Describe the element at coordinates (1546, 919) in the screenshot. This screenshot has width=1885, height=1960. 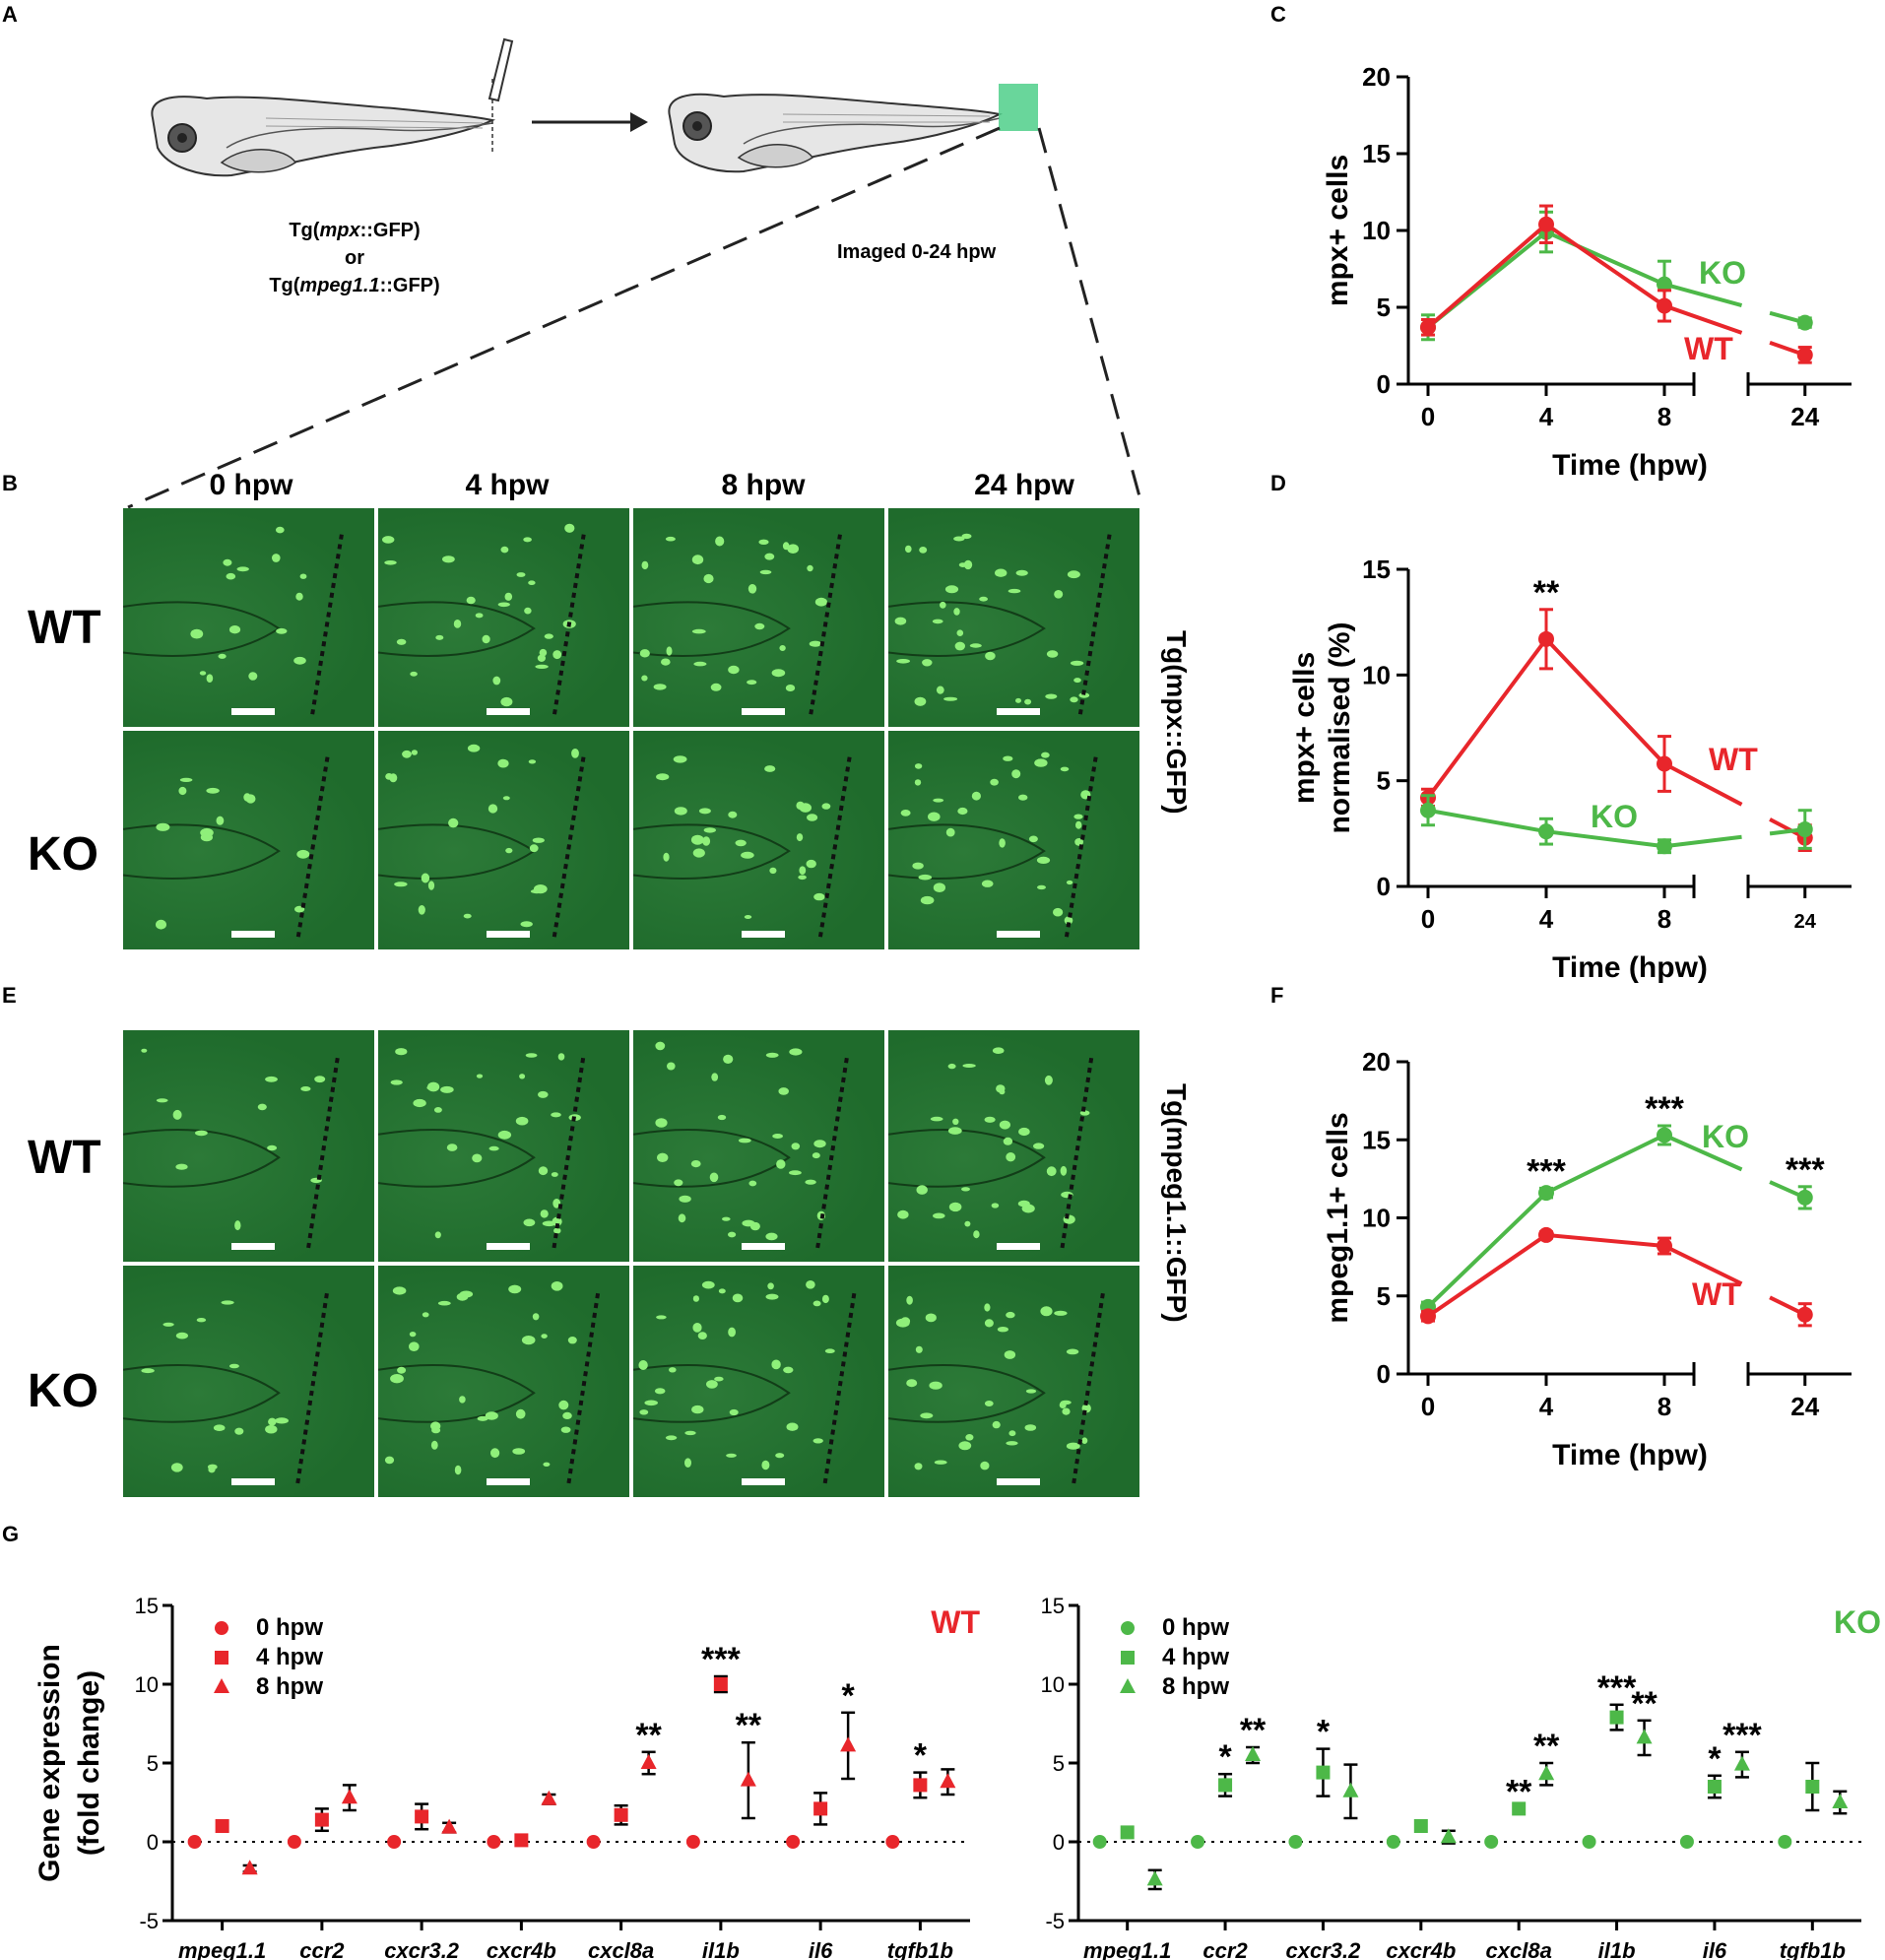
I see `x-tick-label: 4` at that location.